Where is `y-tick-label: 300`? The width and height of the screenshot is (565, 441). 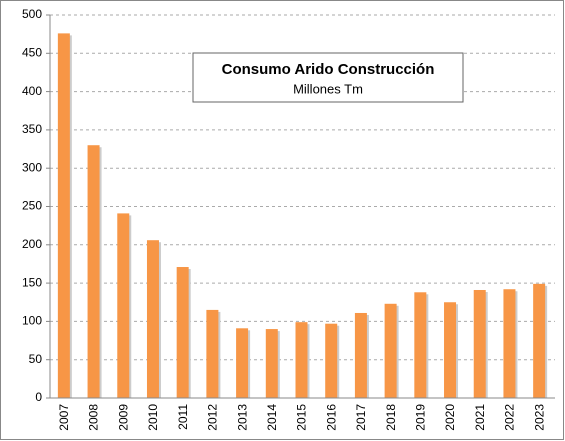 y-tick-label: 300 is located at coordinates (32, 167).